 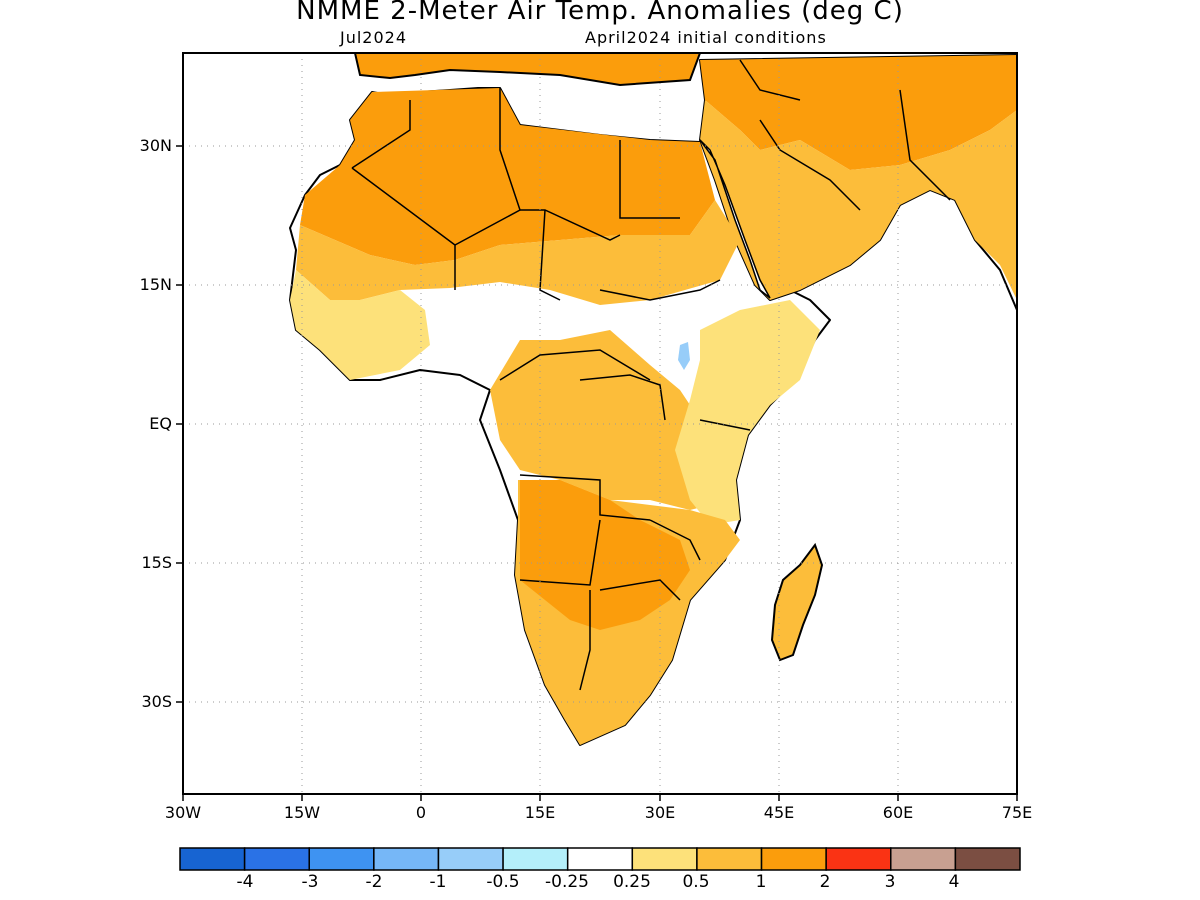 I want to click on colorbar-label: 2, so click(x=825, y=882).